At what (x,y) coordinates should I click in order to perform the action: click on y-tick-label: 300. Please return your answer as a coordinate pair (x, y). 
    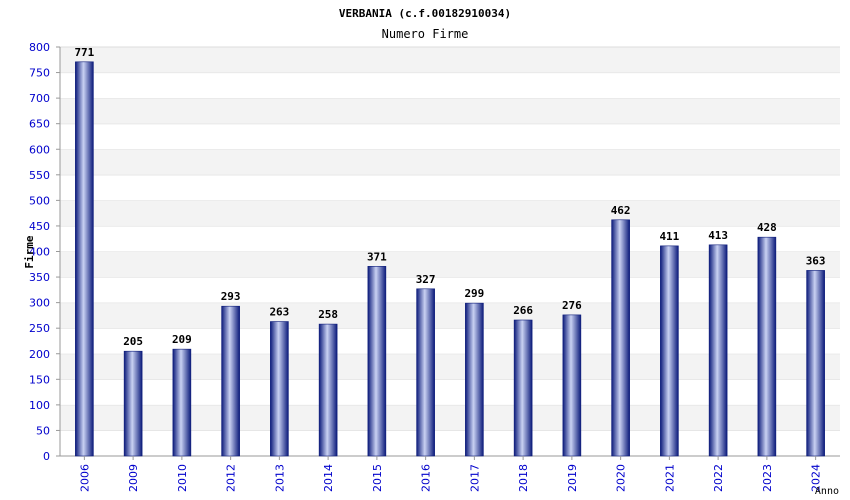
    Looking at the image, I should click on (39, 303).